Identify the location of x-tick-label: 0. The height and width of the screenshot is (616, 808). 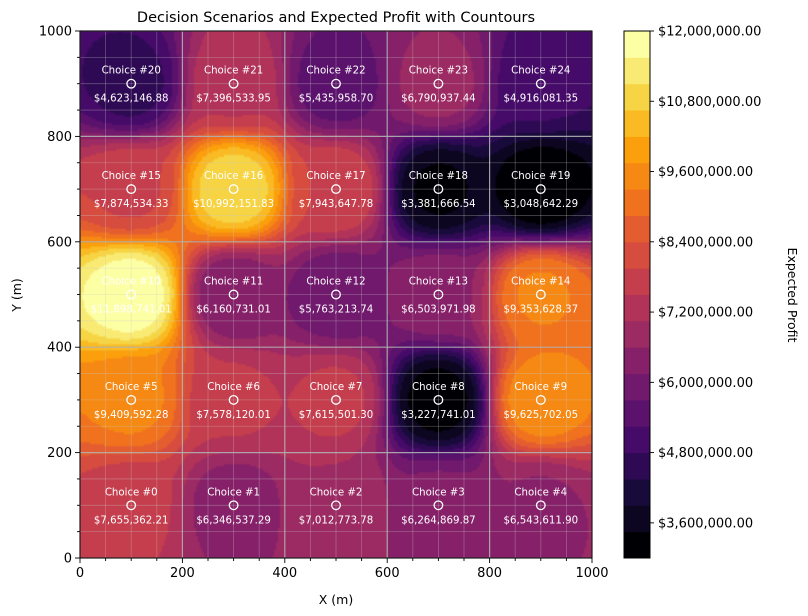
(80, 573).